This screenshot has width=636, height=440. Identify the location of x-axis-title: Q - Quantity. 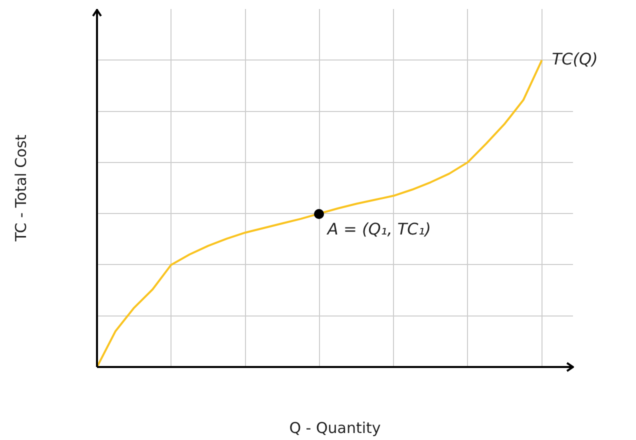
(335, 427).